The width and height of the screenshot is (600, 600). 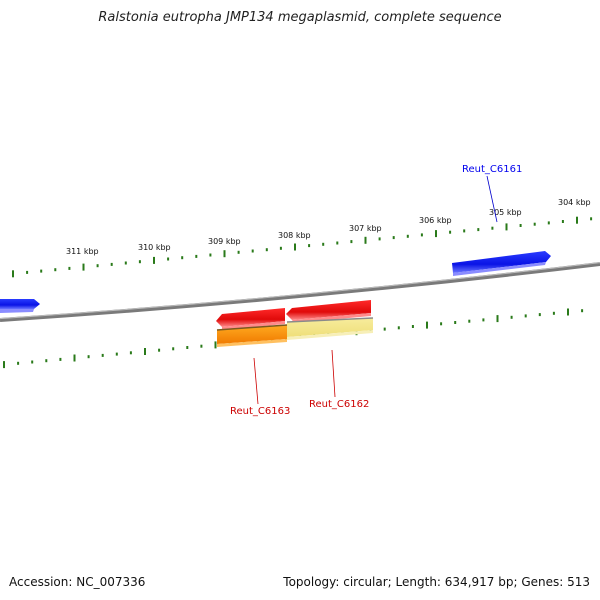 I want to click on tick-label: 309 kbp, so click(x=224, y=241).